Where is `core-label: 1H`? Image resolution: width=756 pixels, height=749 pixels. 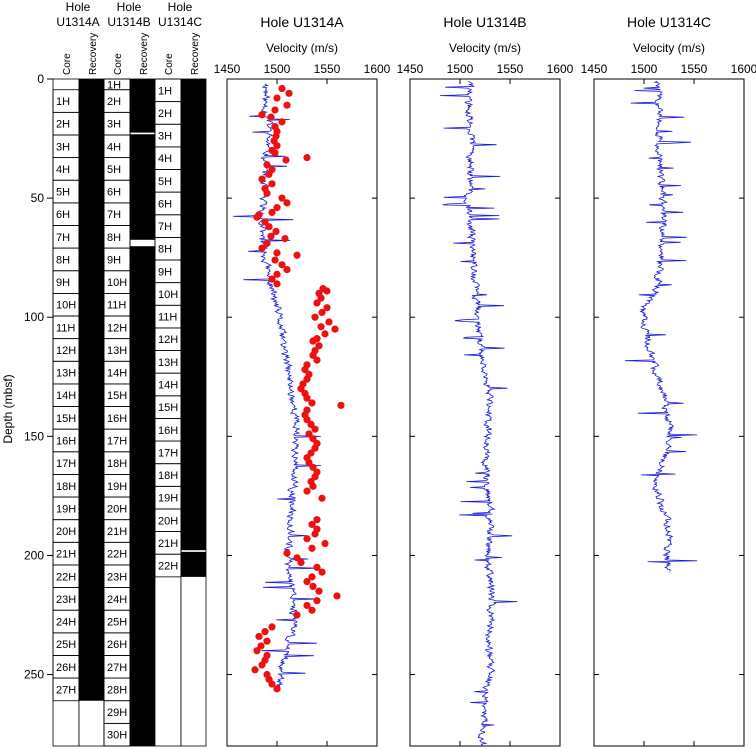 core-label: 1H is located at coordinates (165, 91).